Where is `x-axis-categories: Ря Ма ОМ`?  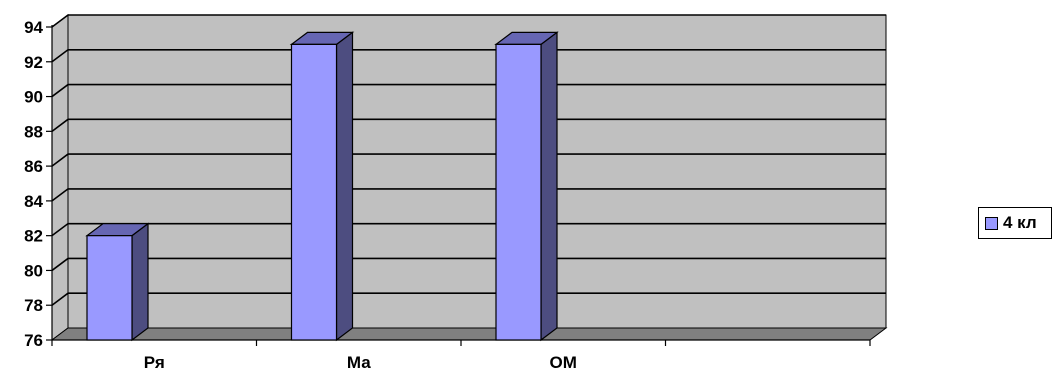 x-axis-categories: Ря Ма ОМ is located at coordinates (461, 356).